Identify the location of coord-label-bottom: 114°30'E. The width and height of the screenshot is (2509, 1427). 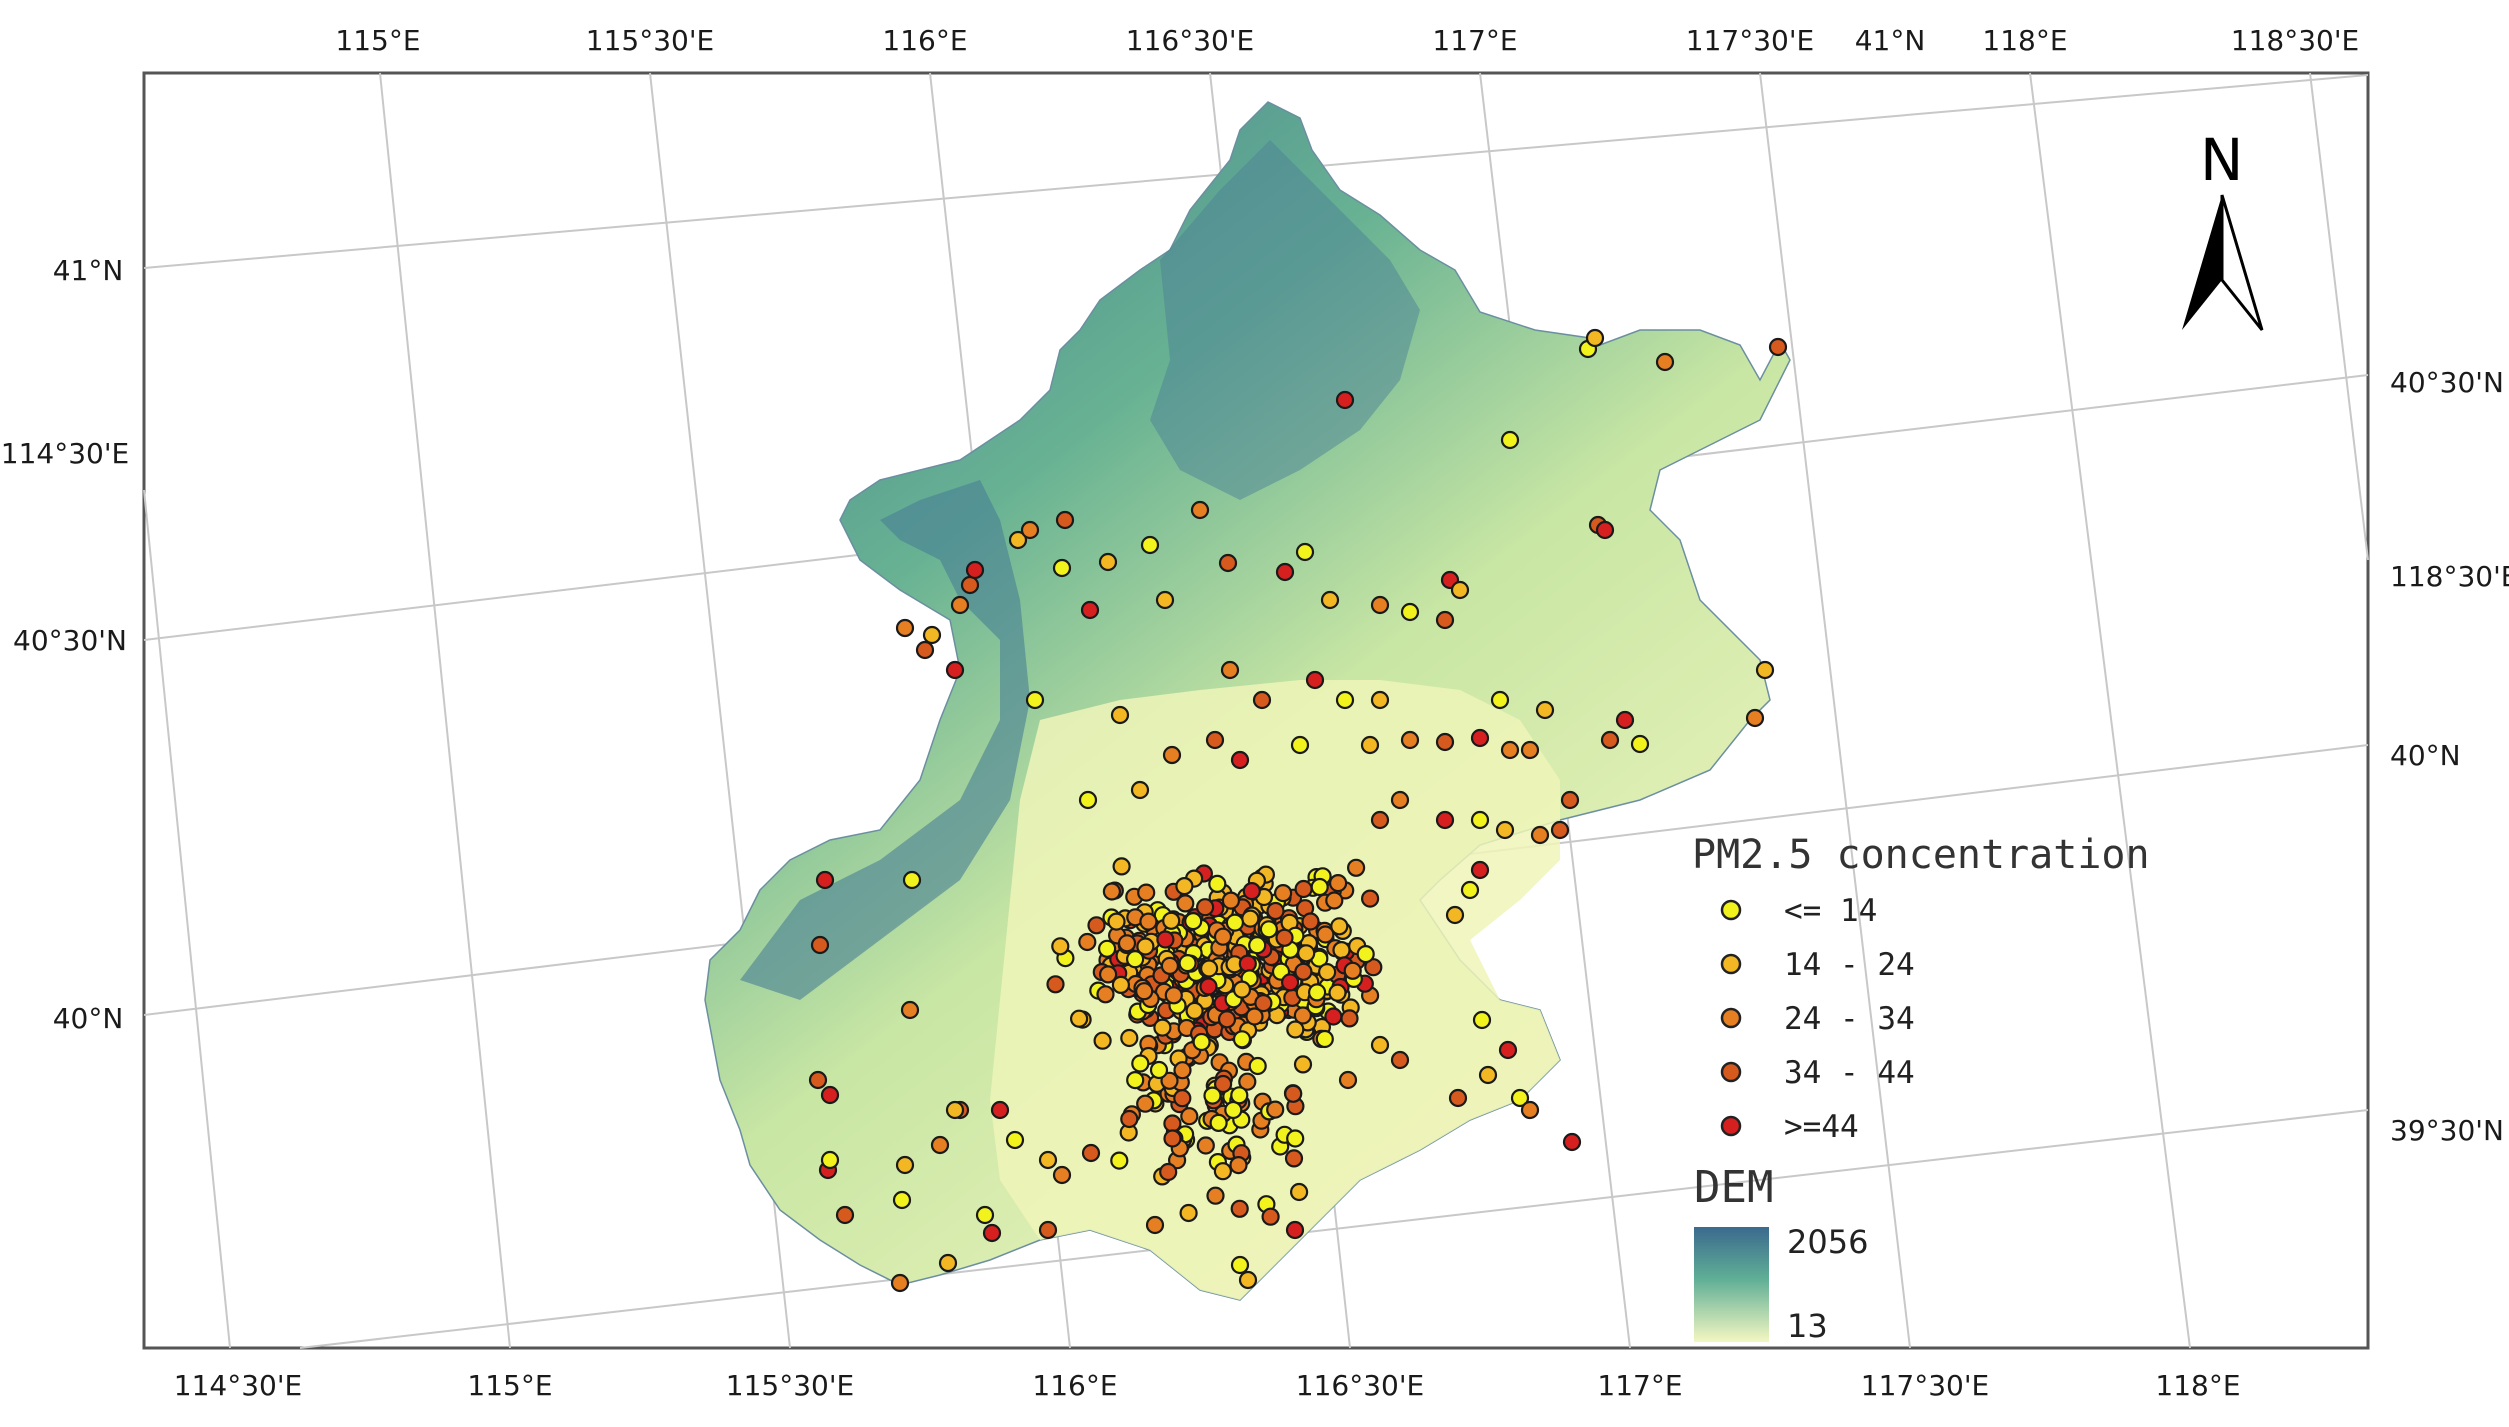
(238, 1385).